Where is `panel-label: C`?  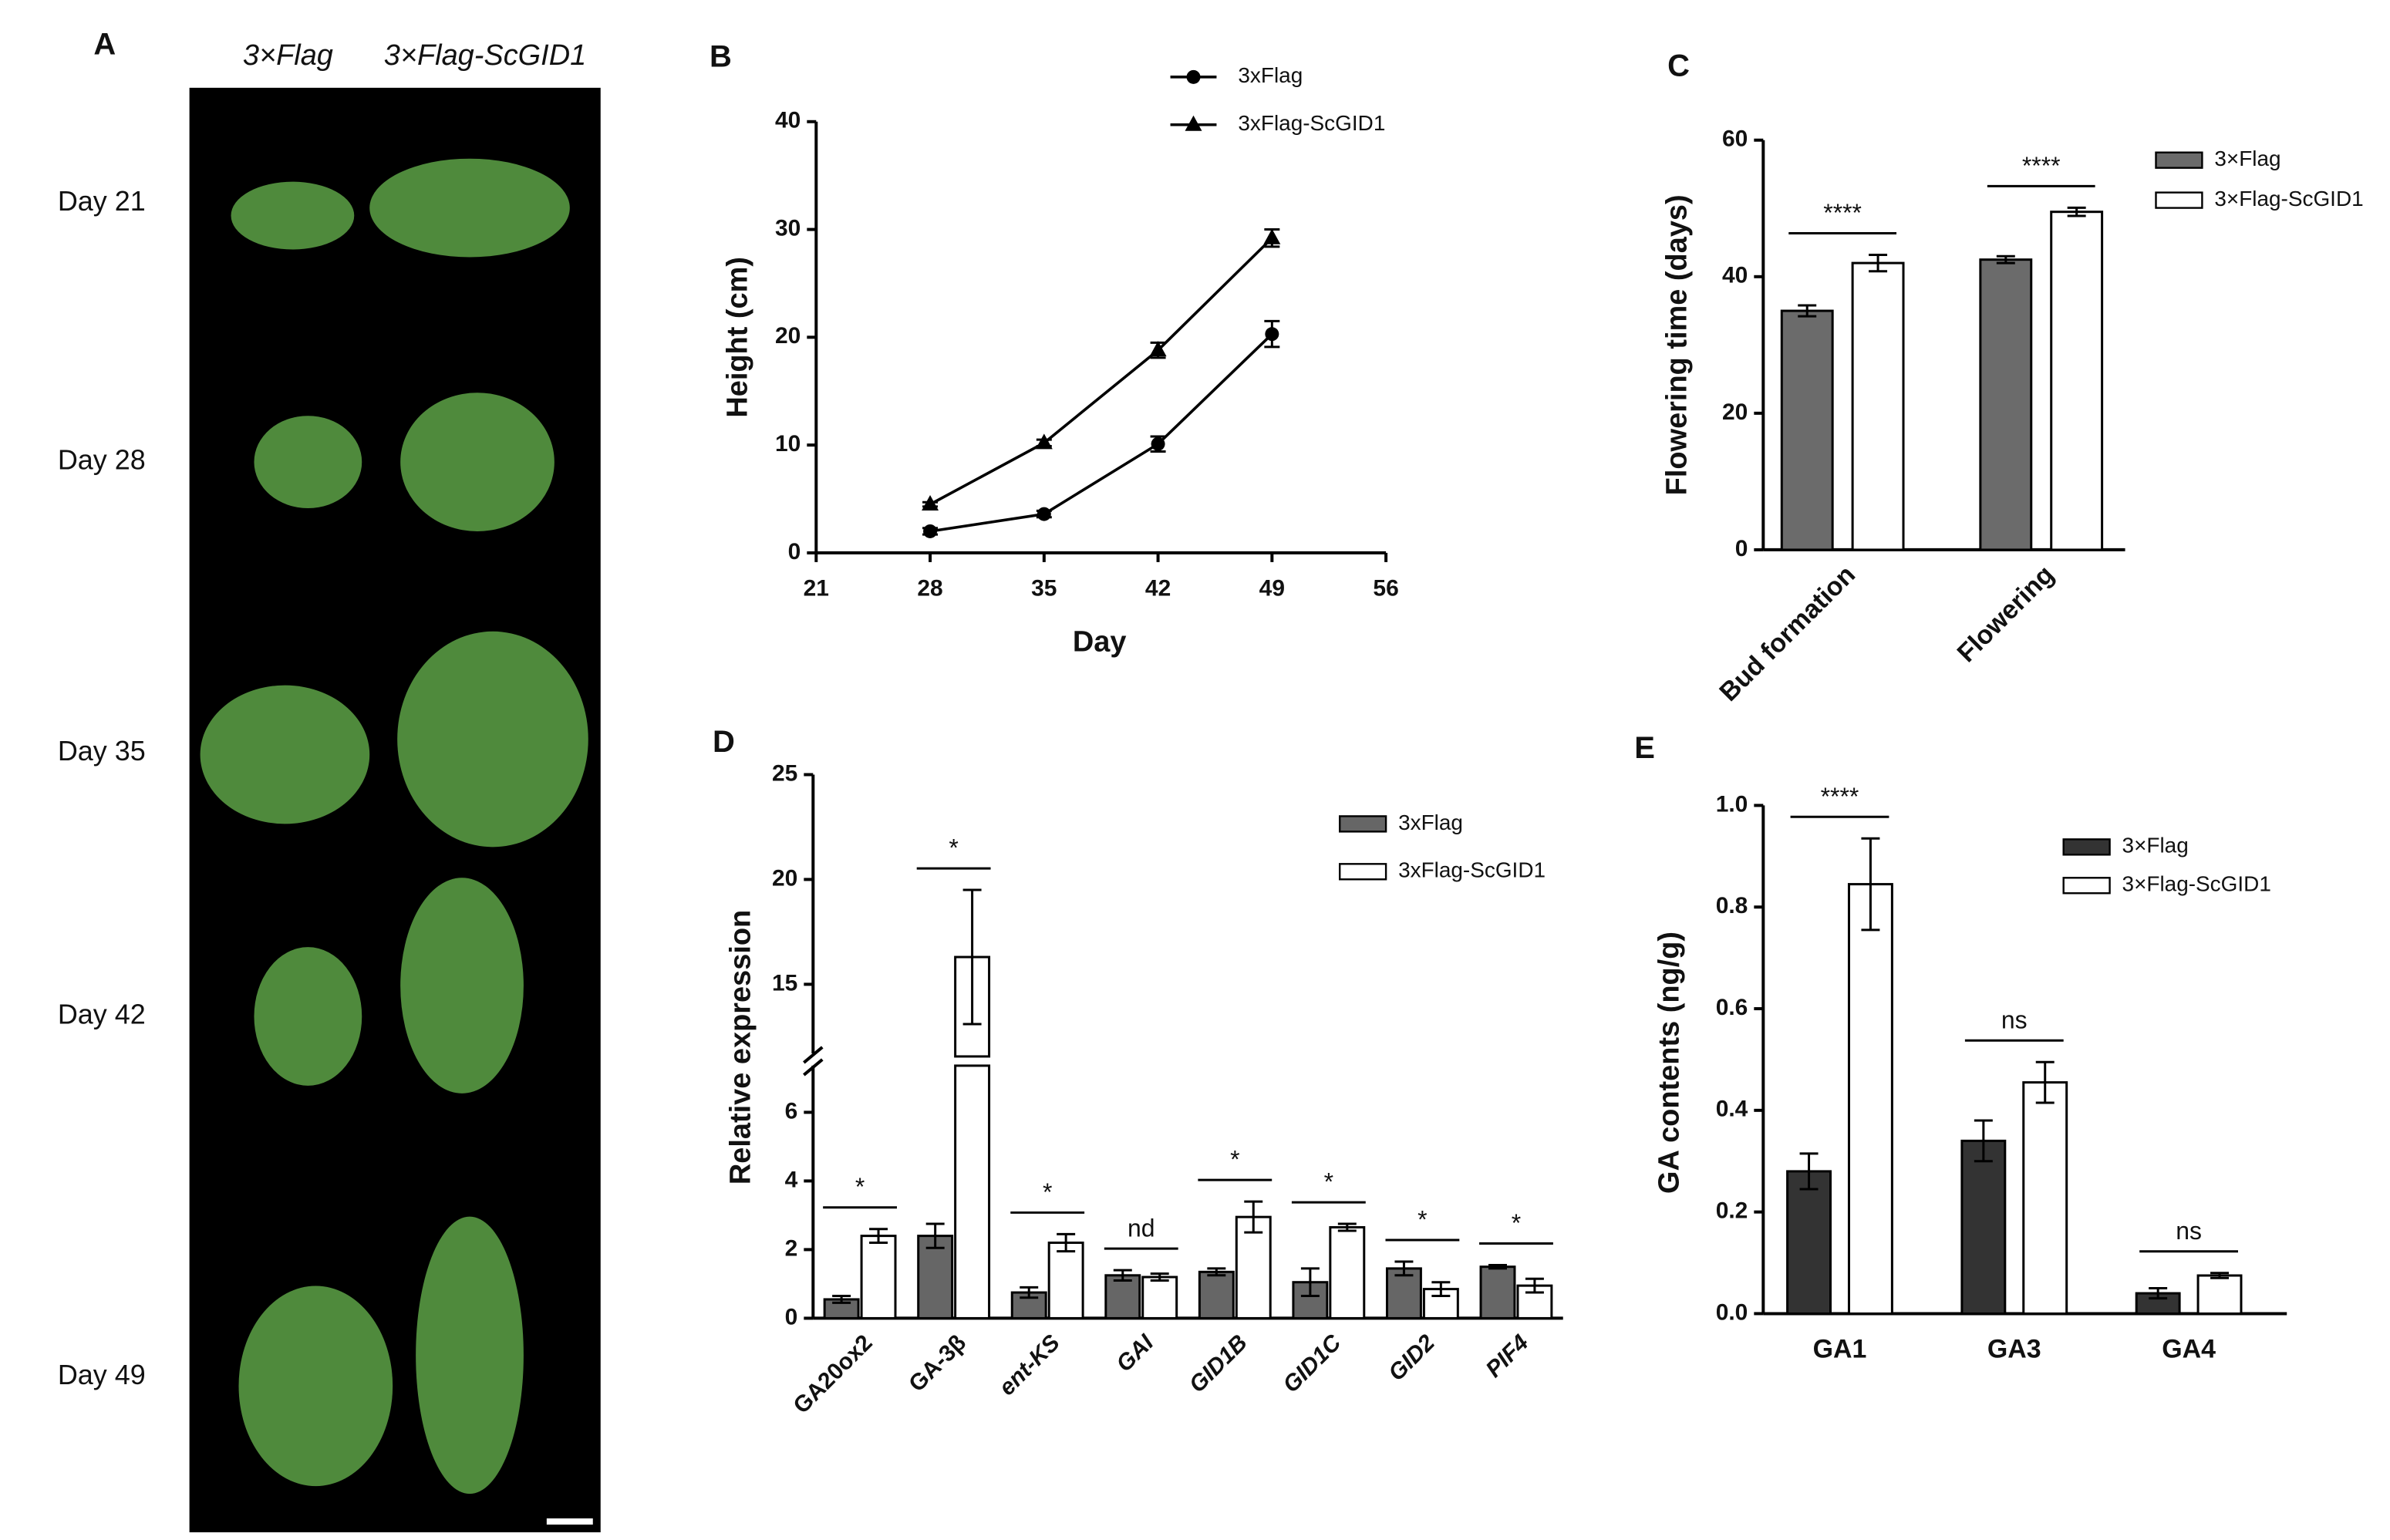
panel-label: C is located at coordinates (1678, 66).